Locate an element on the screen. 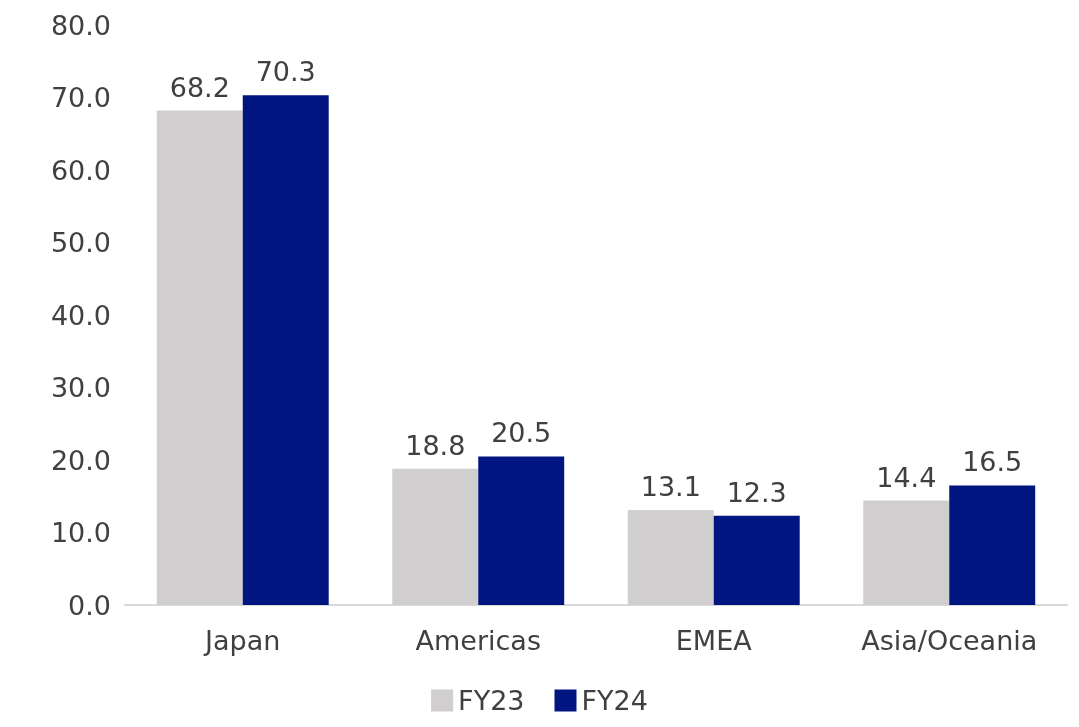 The width and height of the screenshot is (1079, 727). y-tick-label: 40.0 is located at coordinates (80, 315).